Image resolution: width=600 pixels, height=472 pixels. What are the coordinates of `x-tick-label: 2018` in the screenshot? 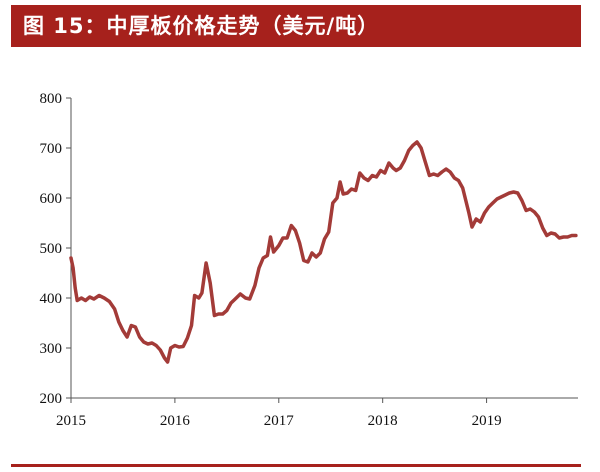 It's located at (383, 421).